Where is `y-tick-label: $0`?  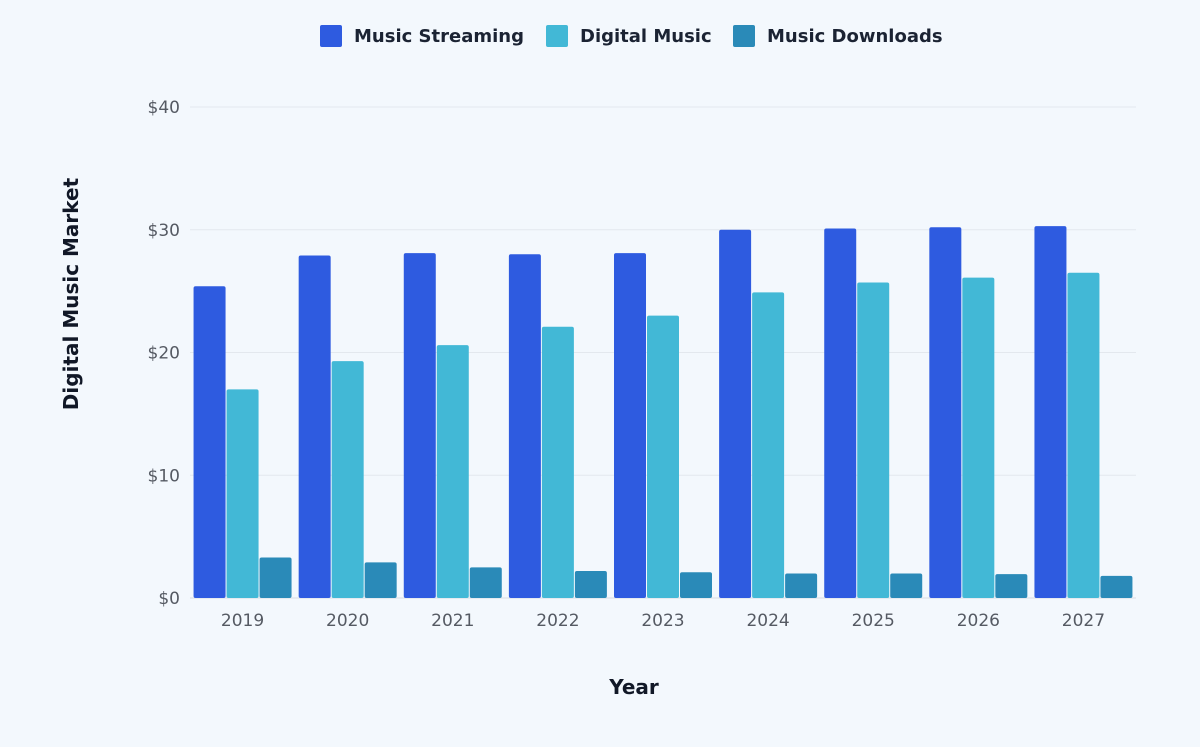
y-tick-label: $0 is located at coordinates (169, 599).